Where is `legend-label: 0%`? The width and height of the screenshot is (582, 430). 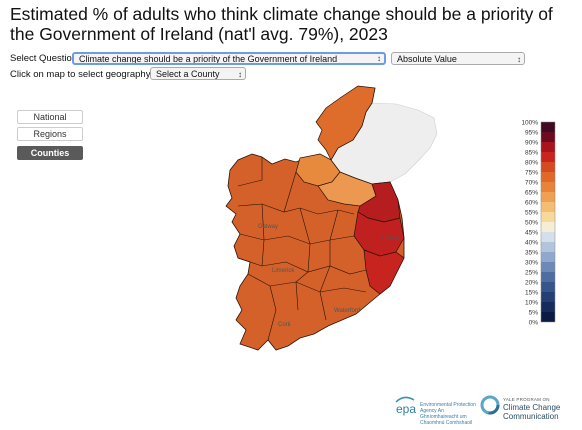 legend-label: 0% is located at coordinates (534, 323).